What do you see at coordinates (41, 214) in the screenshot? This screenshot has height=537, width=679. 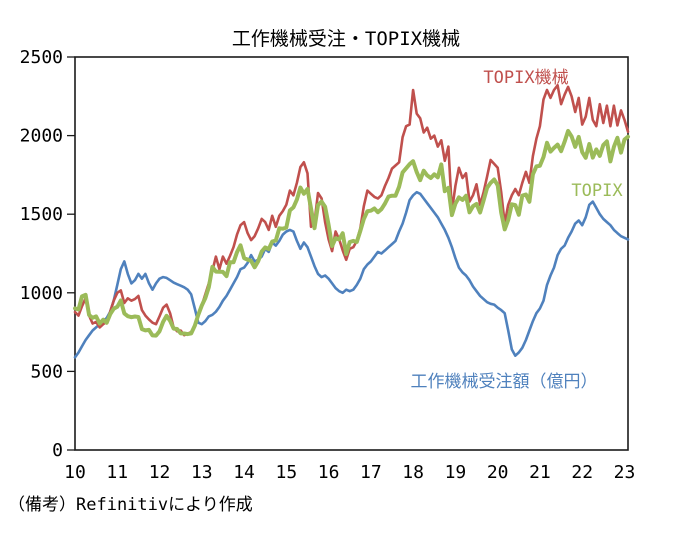 I see `y-tick-label: 1500` at bounding box center [41, 214].